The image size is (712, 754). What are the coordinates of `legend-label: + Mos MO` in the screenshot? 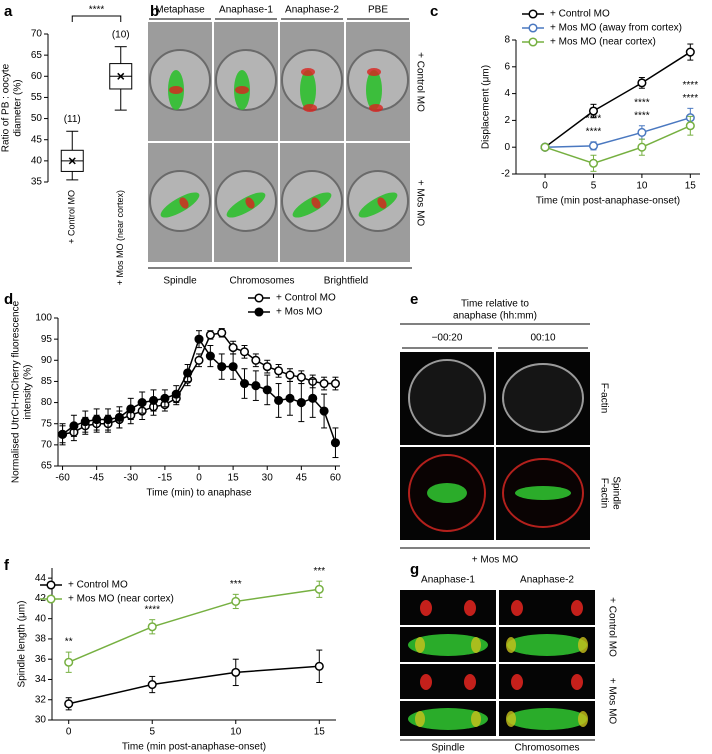 It's located at (299, 312).